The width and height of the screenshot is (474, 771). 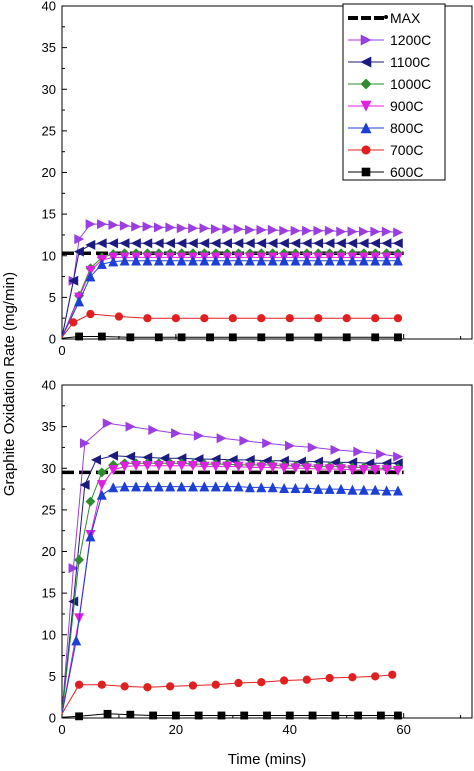 What do you see at coordinates (229, 325) in the screenshot?
I see `series-line-700c-top` at bounding box center [229, 325].